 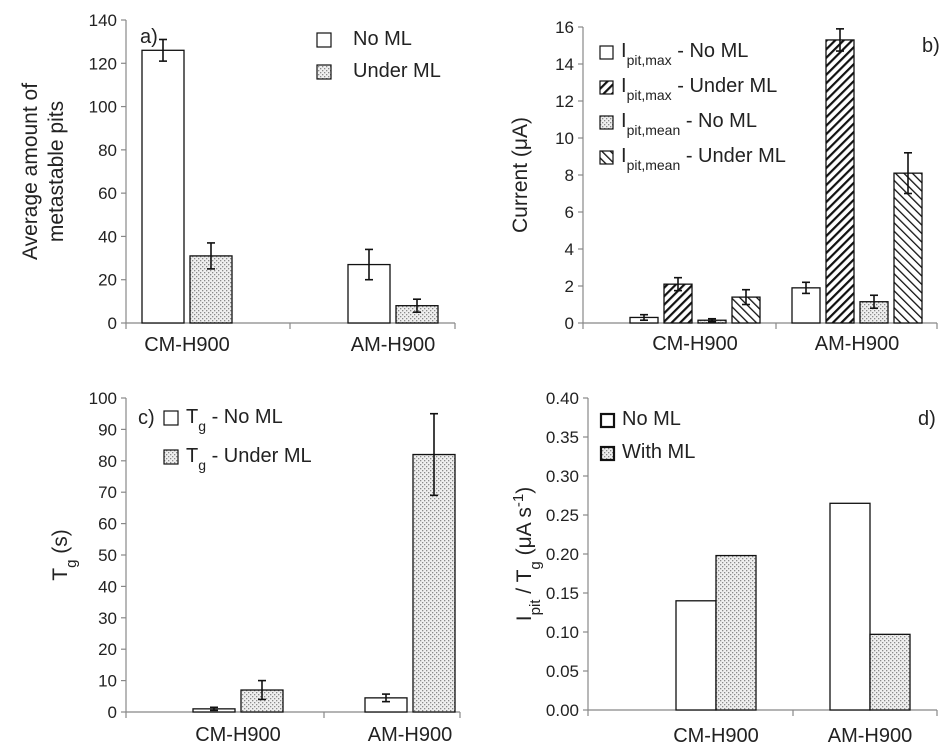 I want to click on legend-label: Ipit,mean - Under ML, so click(x=703, y=159).